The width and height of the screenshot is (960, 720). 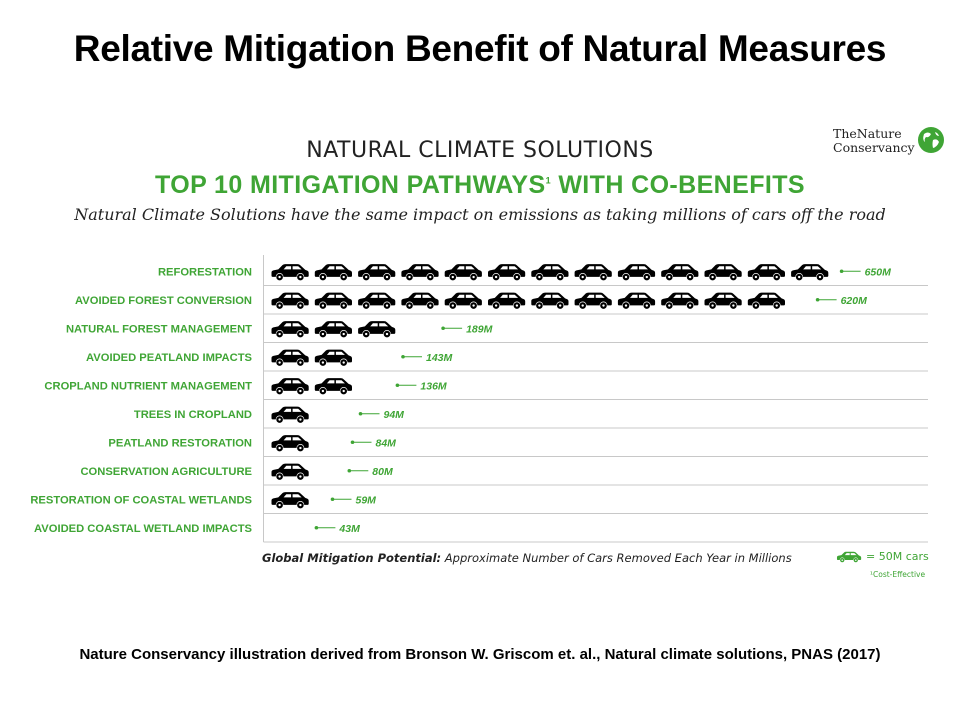 I want to click on category-label: REFORESTATION, so click(x=205, y=272).